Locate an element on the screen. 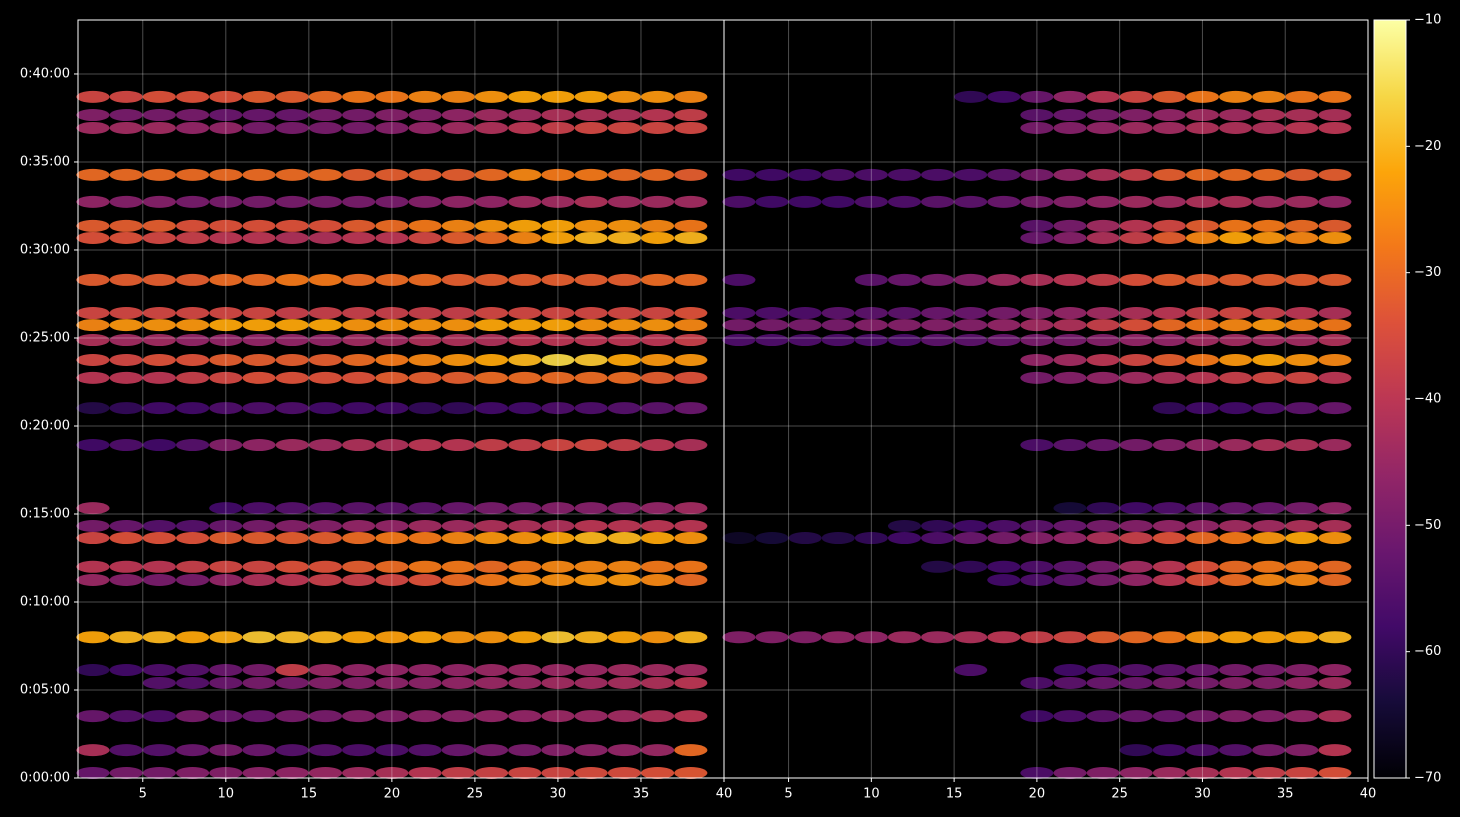 Image resolution: width=1460 pixels, height=817 pixels. colorbar-tick-label: −40 is located at coordinates (1427, 399).